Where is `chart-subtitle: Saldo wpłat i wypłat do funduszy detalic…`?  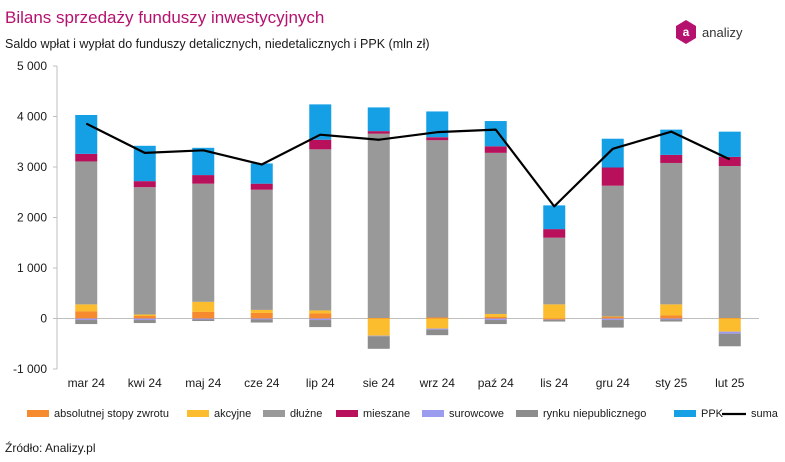 chart-subtitle: Saldo wpłat i wypłat do funduszy detalic… is located at coordinates (217, 44).